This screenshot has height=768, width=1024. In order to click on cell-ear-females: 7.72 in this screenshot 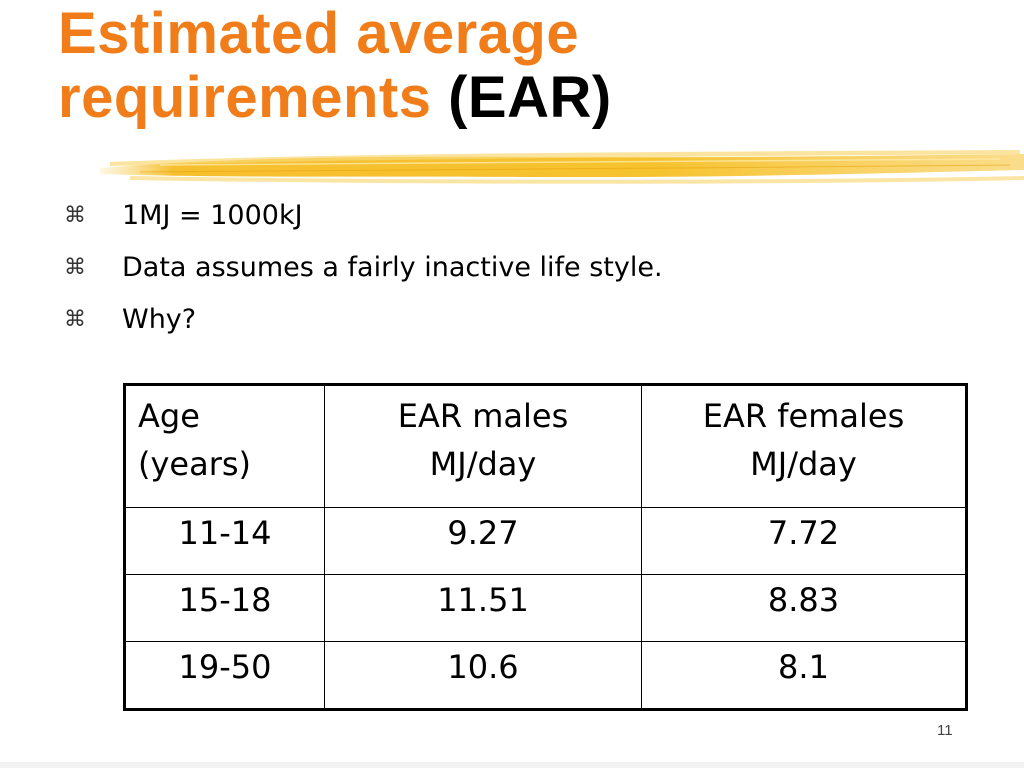, I will do `click(804, 541)`.